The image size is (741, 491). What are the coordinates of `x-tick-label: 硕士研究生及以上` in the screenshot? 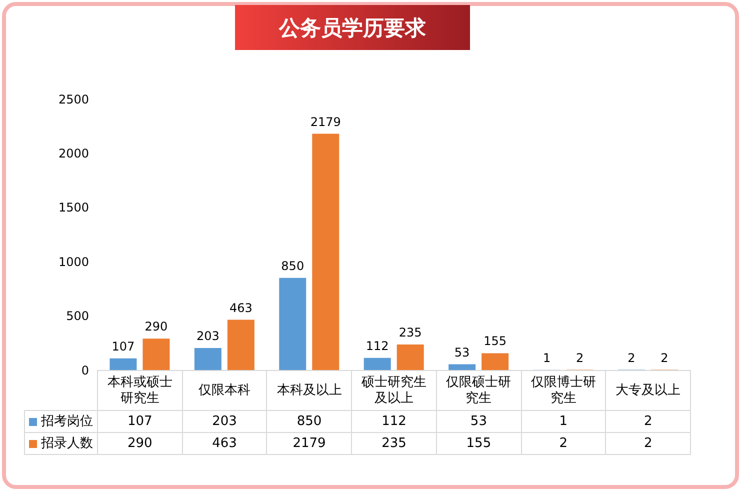 It's located at (394, 390).